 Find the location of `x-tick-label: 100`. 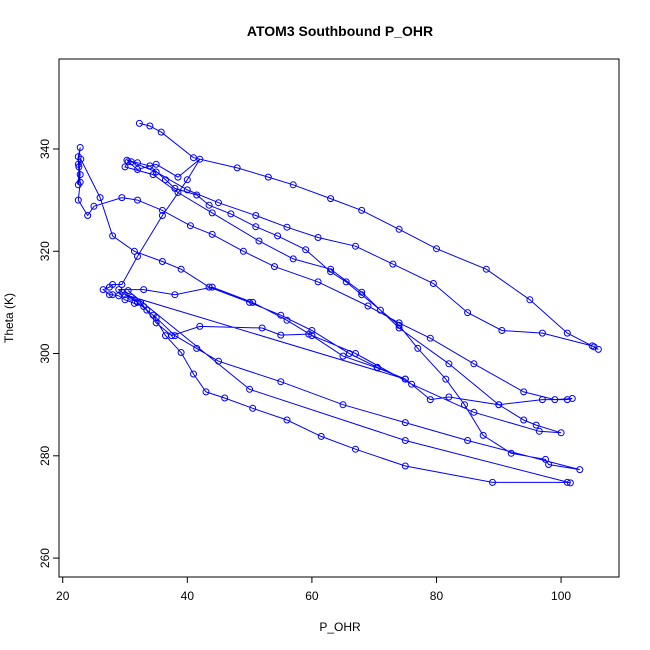

x-tick-label: 100 is located at coordinates (561, 596).